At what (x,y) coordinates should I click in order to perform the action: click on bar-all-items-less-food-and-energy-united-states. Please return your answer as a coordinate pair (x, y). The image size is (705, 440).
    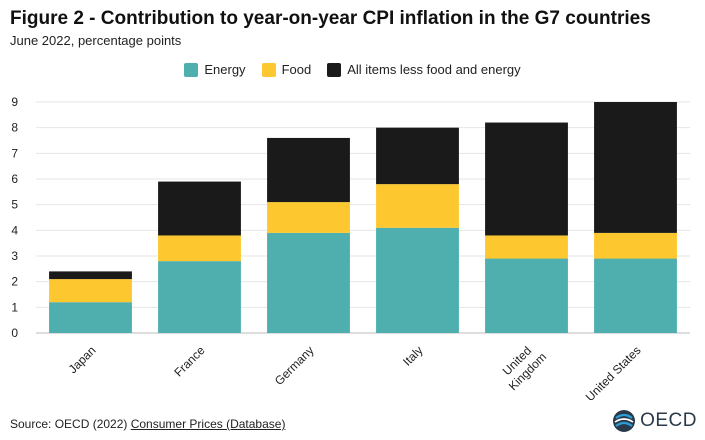
    Looking at the image, I should click on (635, 167).